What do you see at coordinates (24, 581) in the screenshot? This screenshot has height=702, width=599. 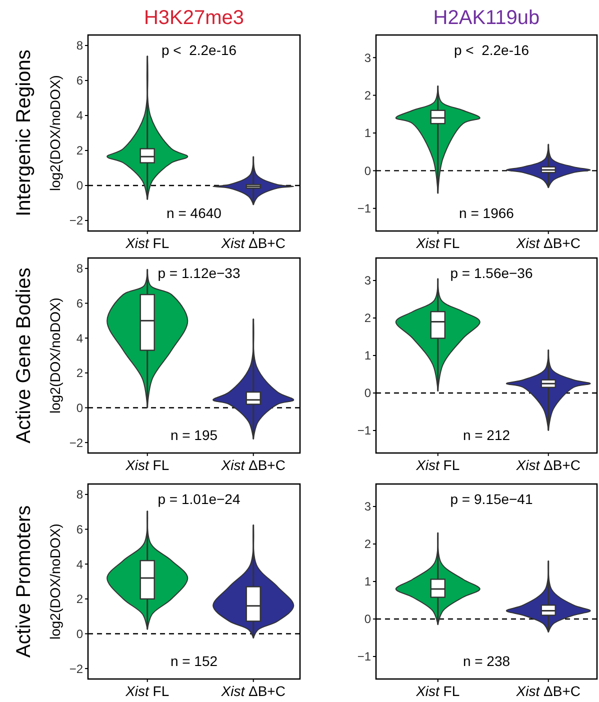 I see `text: Active Promoters` at bounding box center [24, 581].